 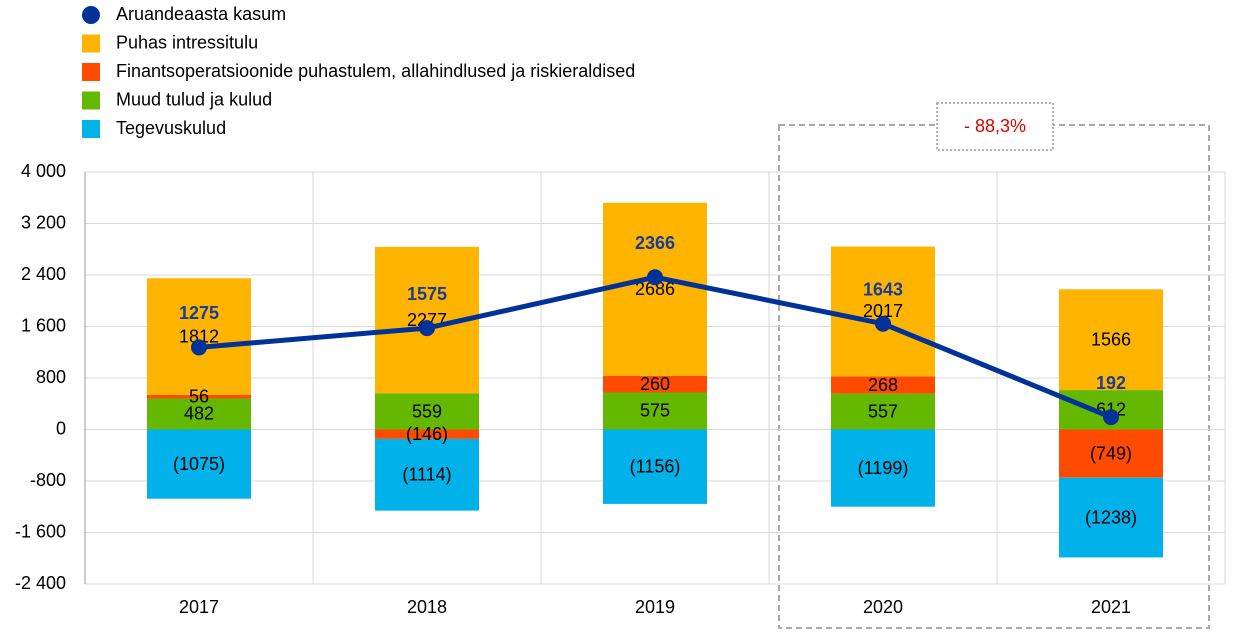 I want to click on y-tick-label: 4 000, so click(x=43, y=171).